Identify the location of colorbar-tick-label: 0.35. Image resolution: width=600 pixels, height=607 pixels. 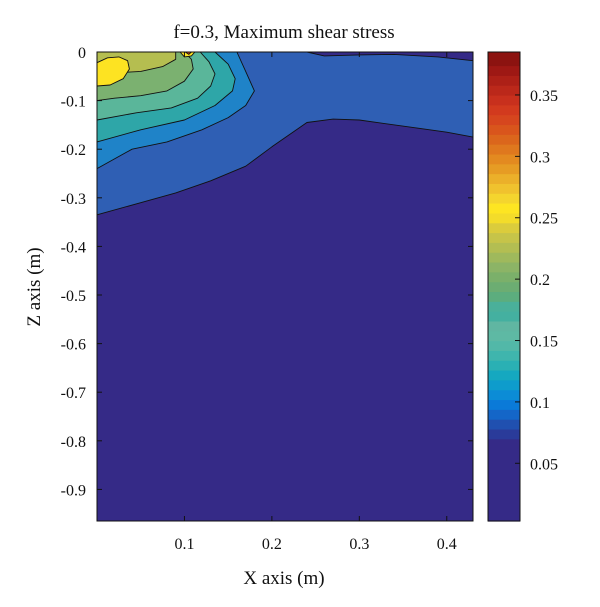
(544, 96).